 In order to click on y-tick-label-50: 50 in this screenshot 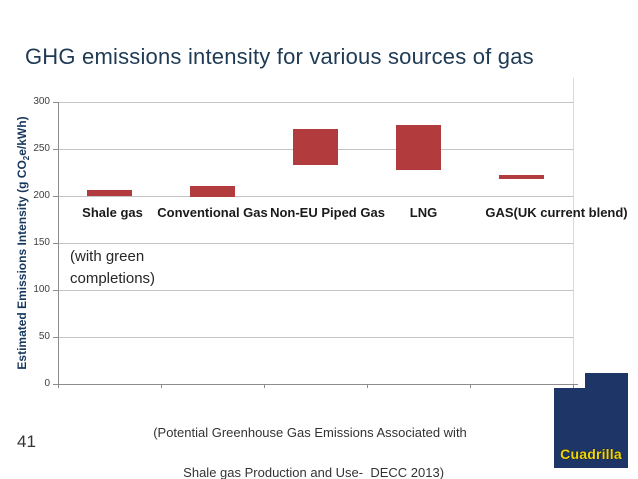, I will do `click(44, 336)`.